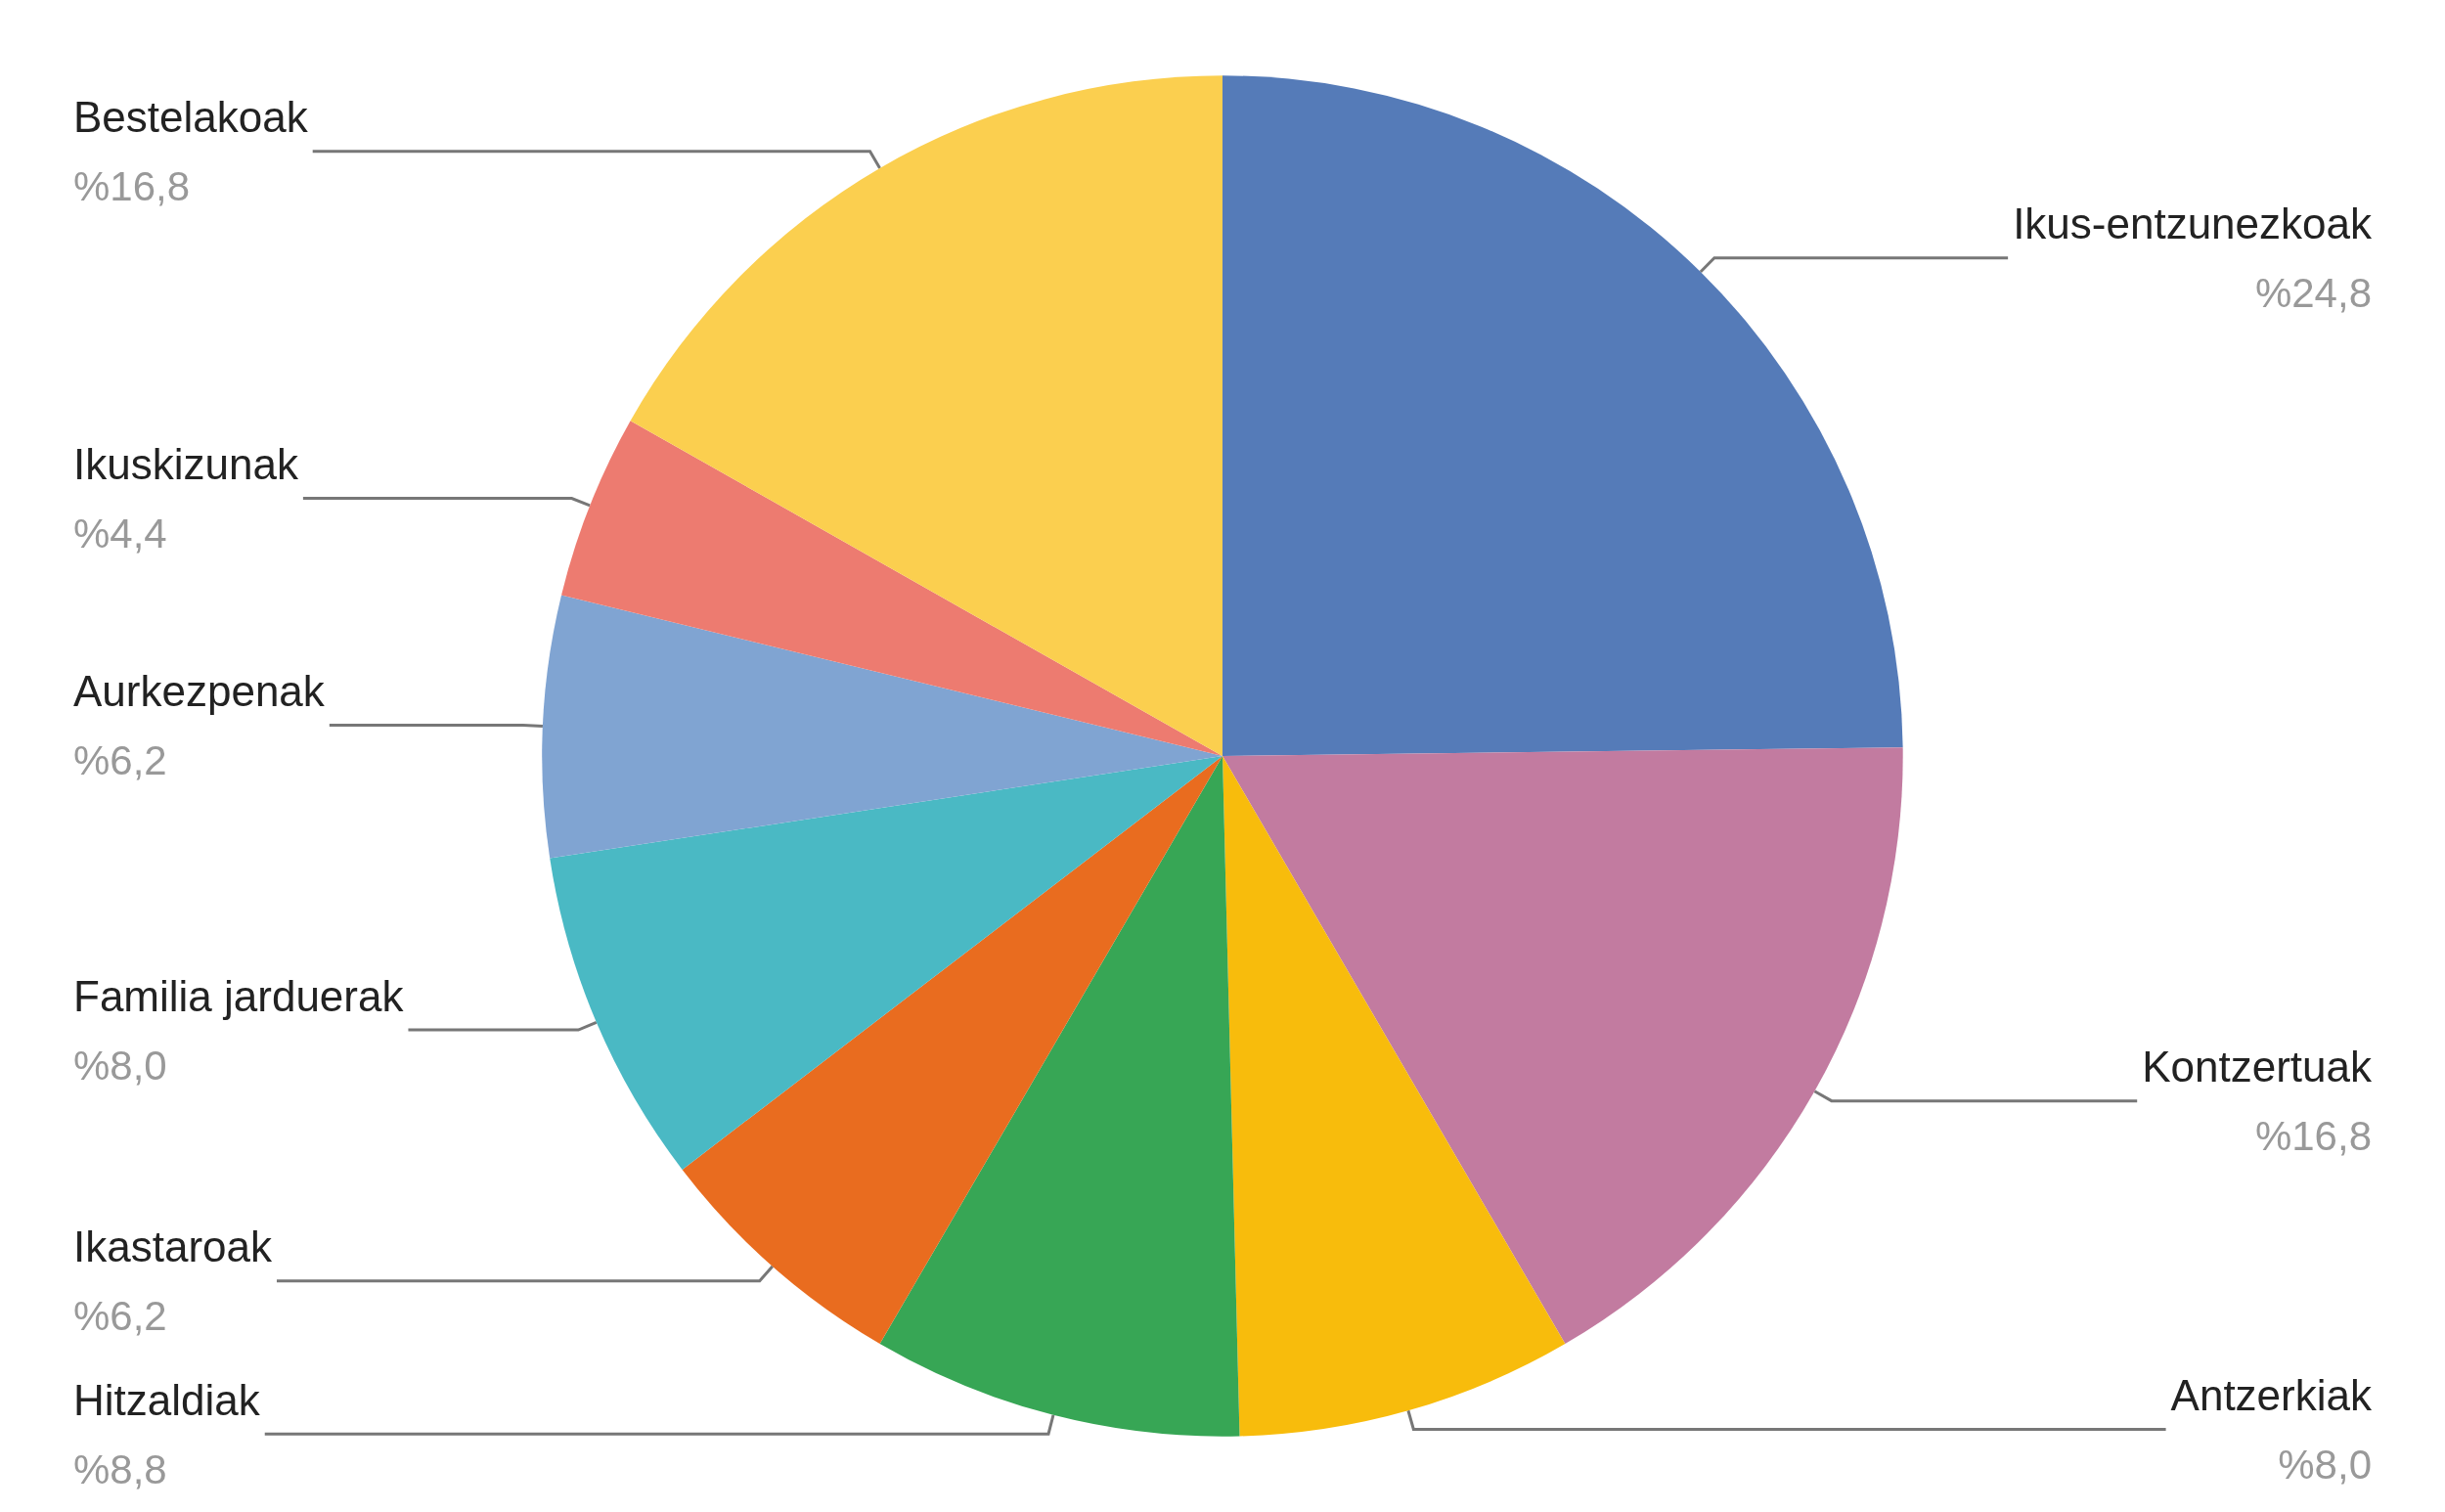  Describe the element at coordinates (120, 534) in the screenshot. I see `data-label: %4,4` at that location.